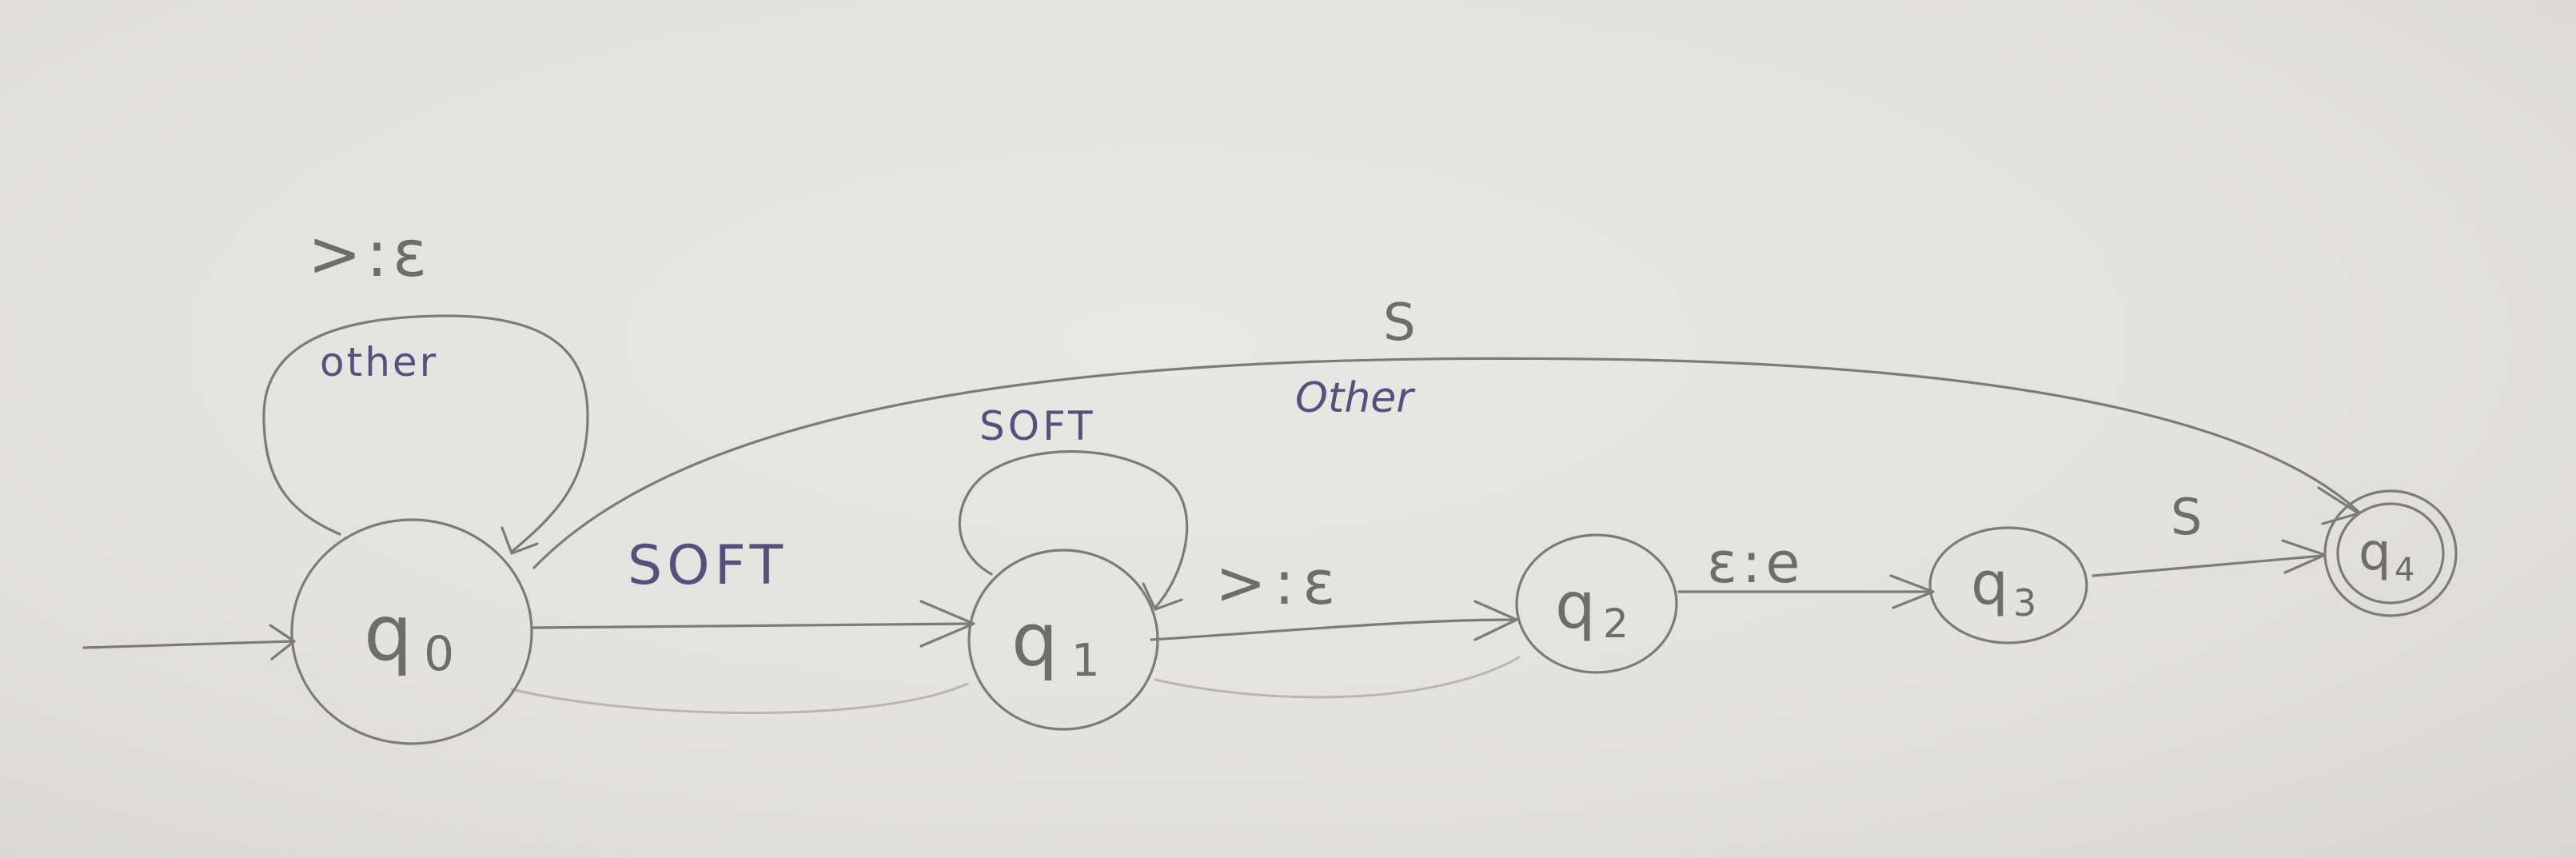  Describe the element at coordinates (2375, 552) in the screenshot. I see `state-q4-label: q` at that location.